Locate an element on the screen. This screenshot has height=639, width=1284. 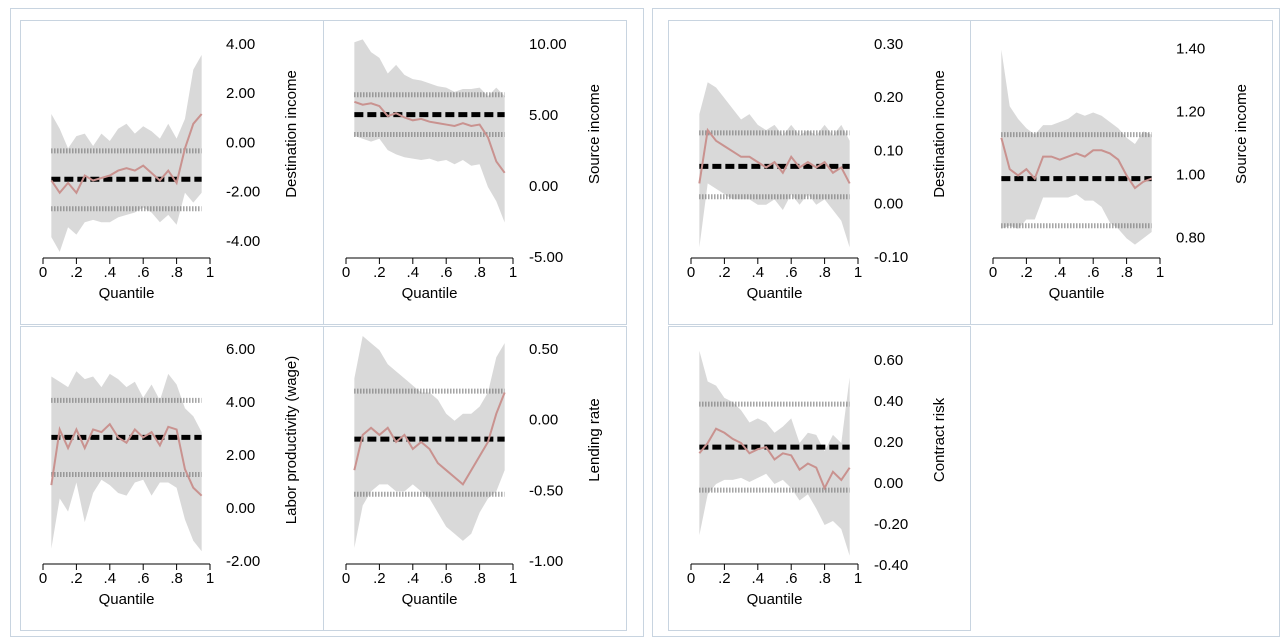
y-tick-label: -0.10 is located at coordinates (891, 257).